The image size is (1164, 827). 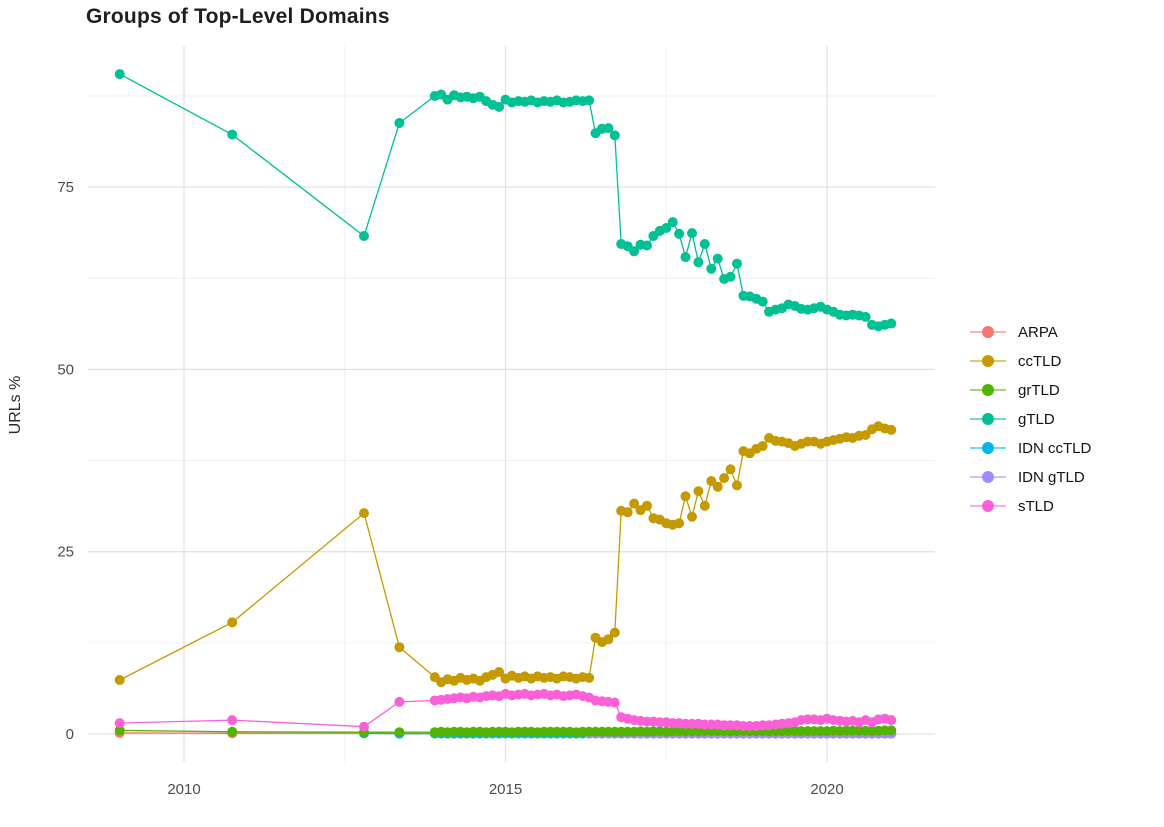 What do you see at coordinates (1039, 390) in the screenshot?
I see `legend-label: grTLD` at bounding box center [1039, 390].